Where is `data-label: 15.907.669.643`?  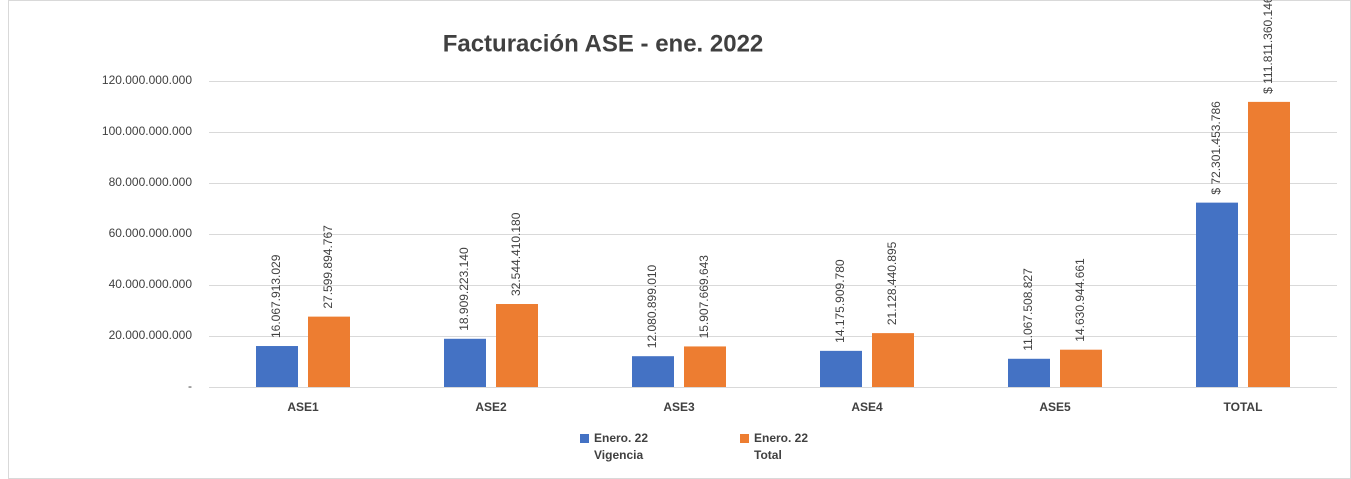
data-label: 15.907.669.643 is located at coordinates (704, 297).